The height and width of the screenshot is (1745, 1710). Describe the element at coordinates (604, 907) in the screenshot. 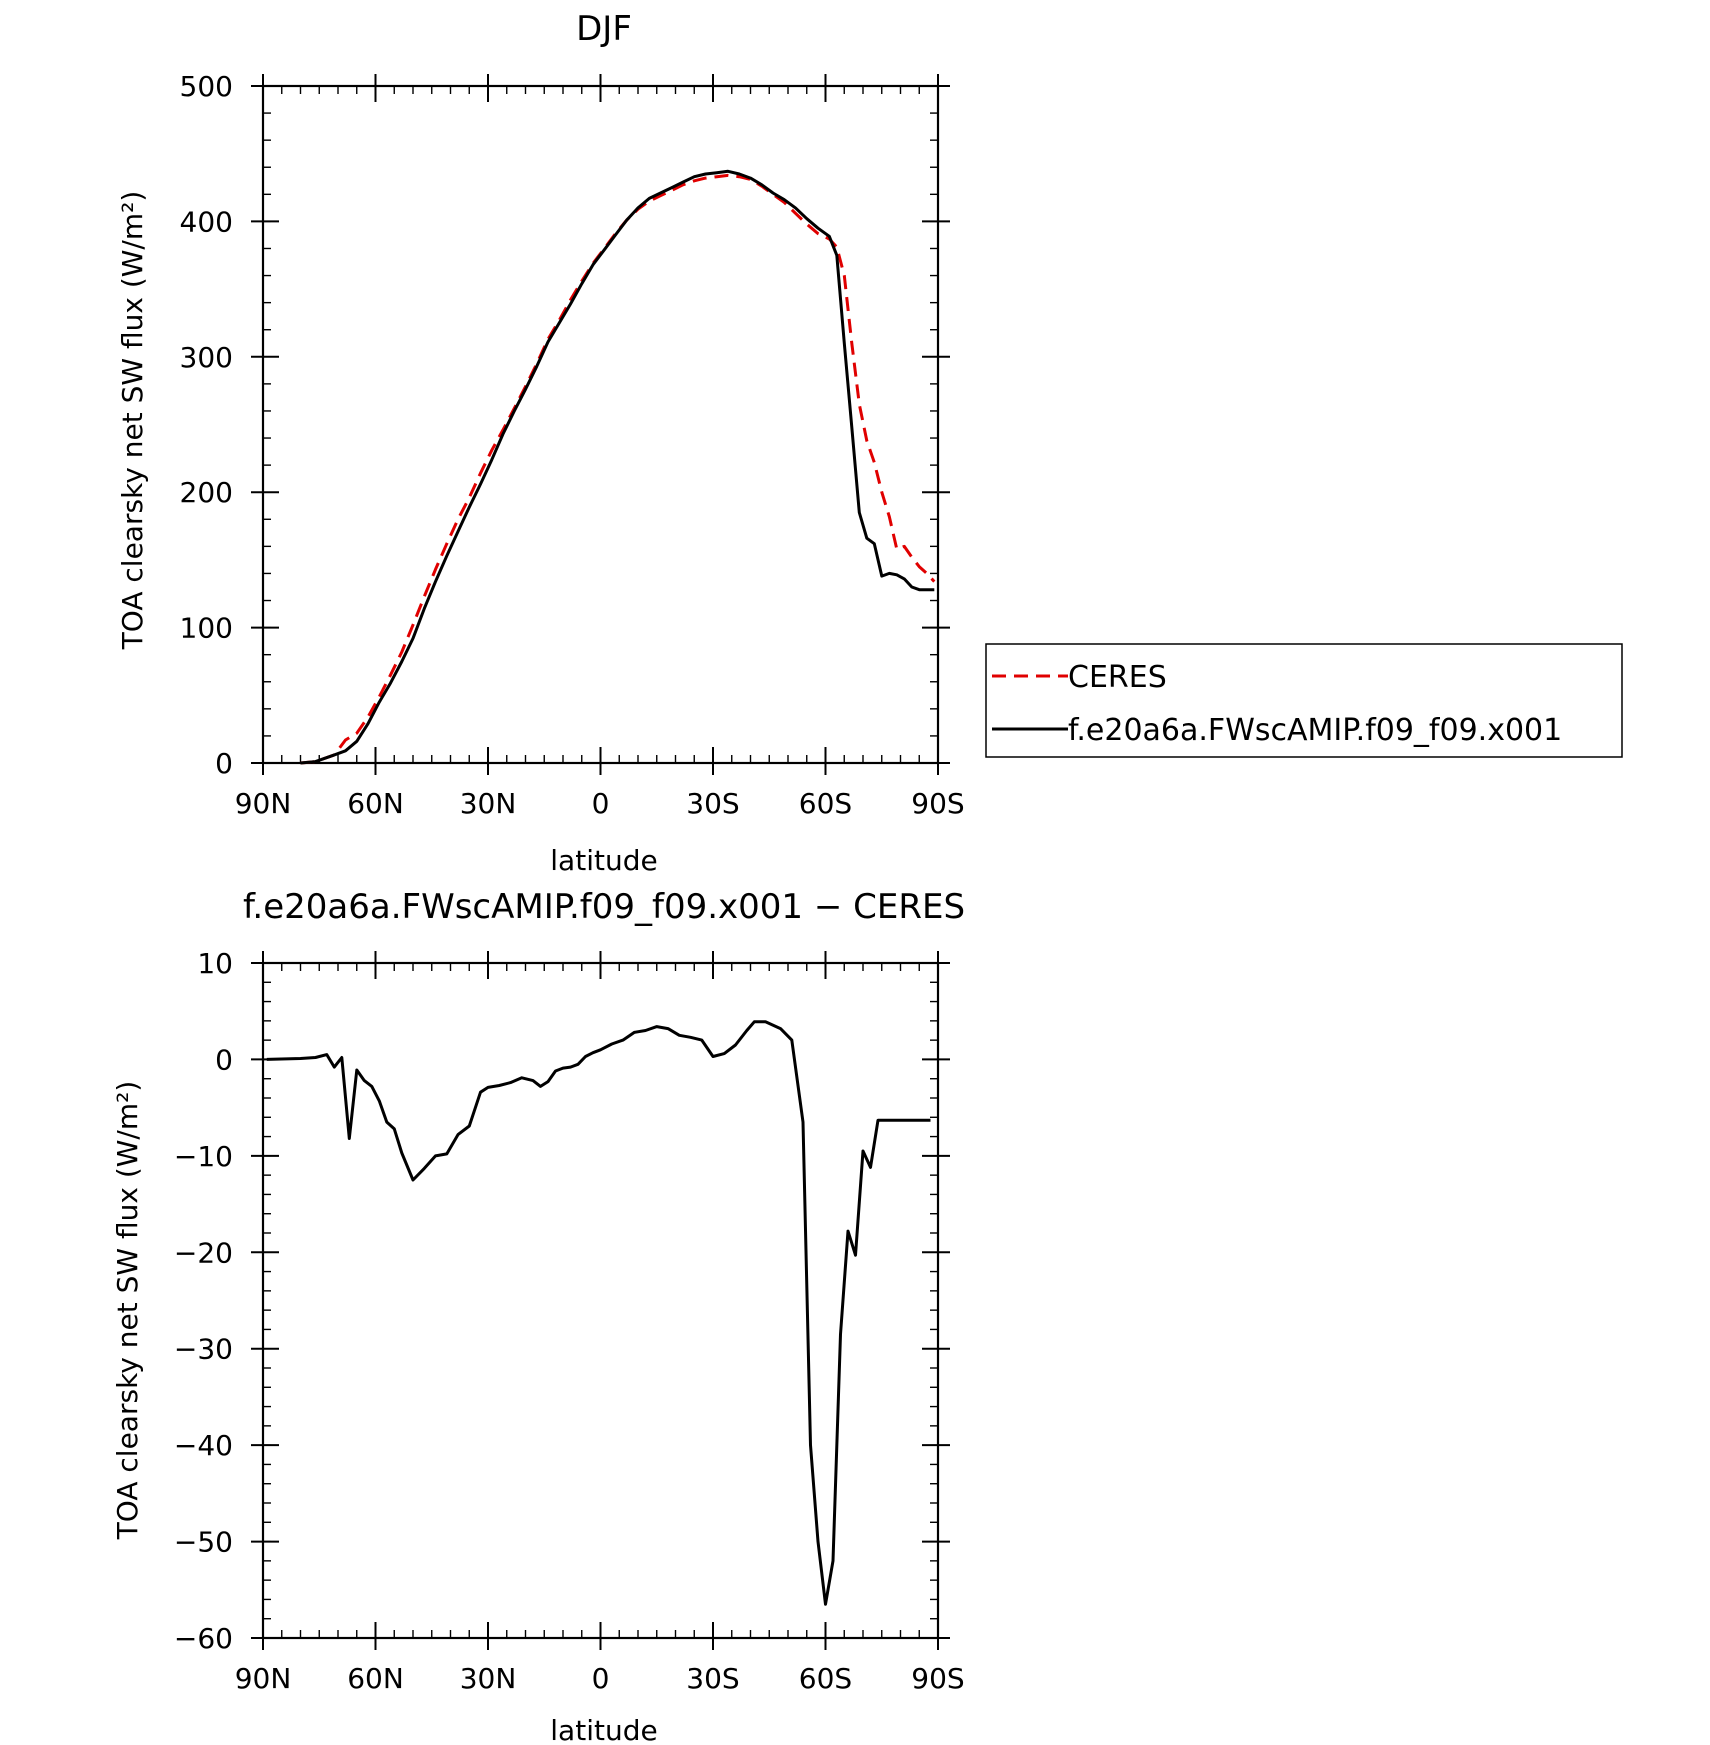

I see `bottom-panel-title: f.e20a6a.FWscAMIP.f09_f09.x001 − CERES` at that location.